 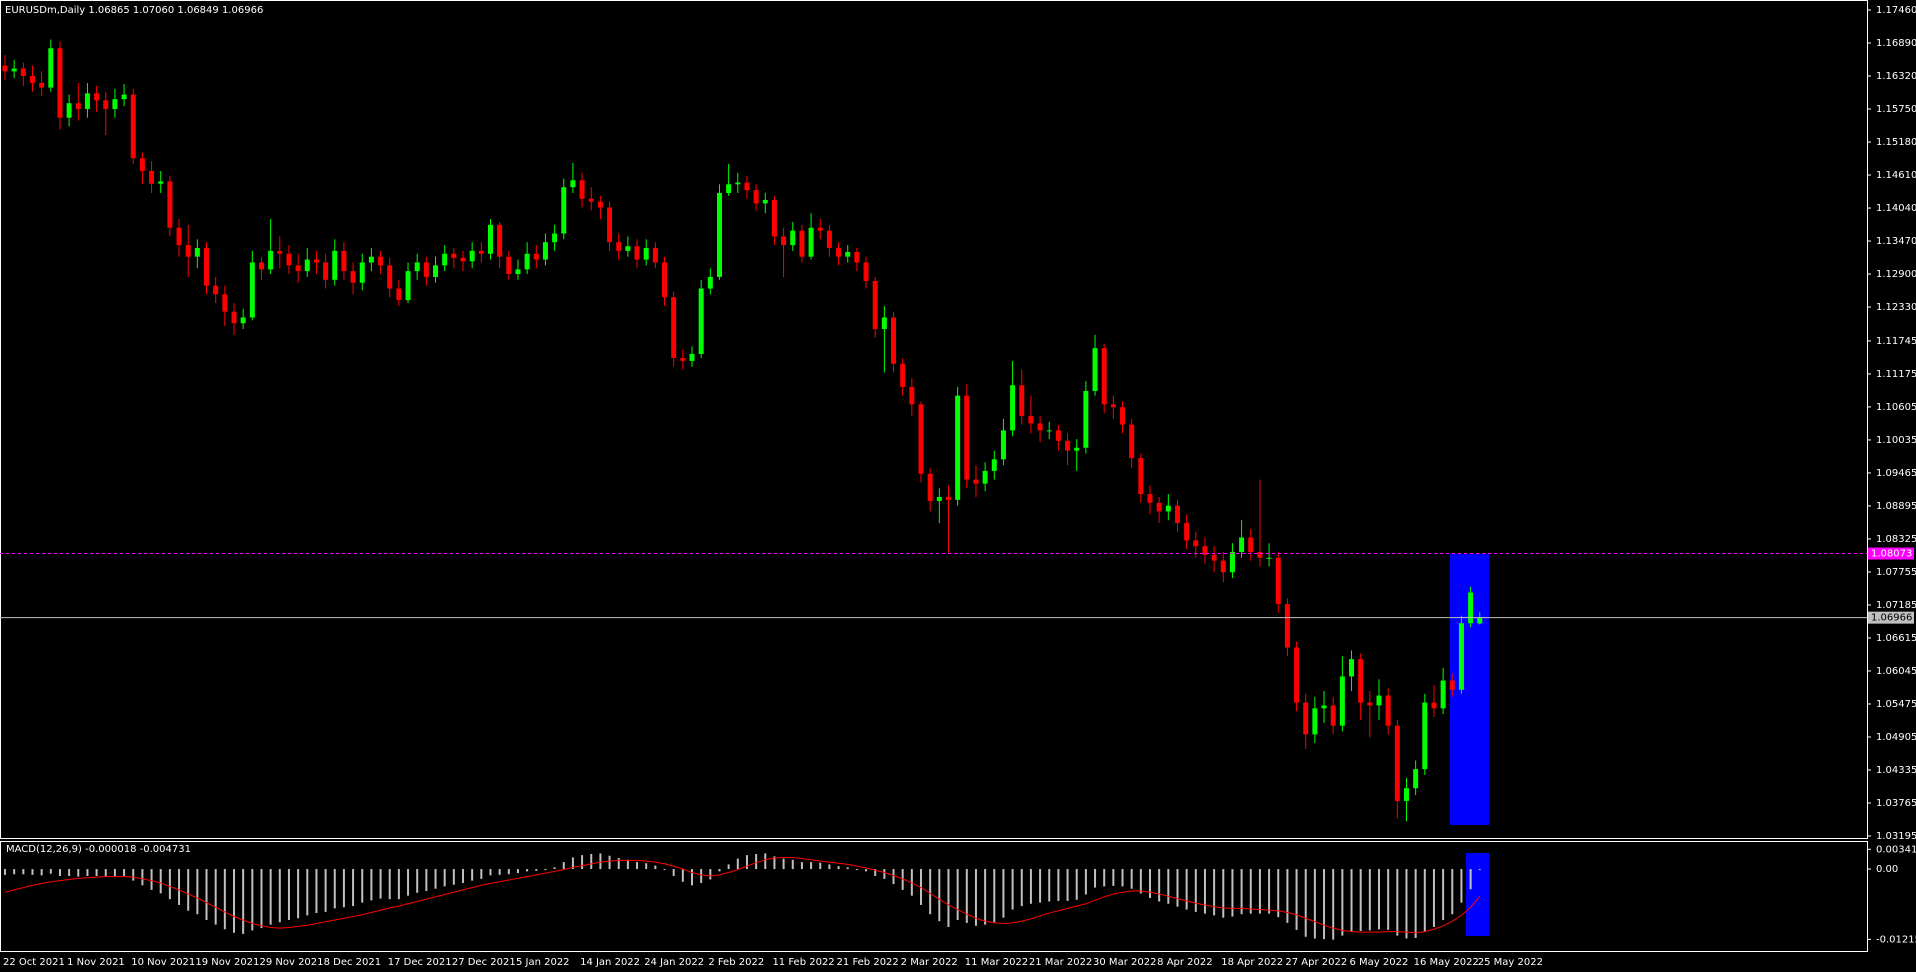 I want to click on y-tick-label: 1.04335, so click(x=1896, y=770).